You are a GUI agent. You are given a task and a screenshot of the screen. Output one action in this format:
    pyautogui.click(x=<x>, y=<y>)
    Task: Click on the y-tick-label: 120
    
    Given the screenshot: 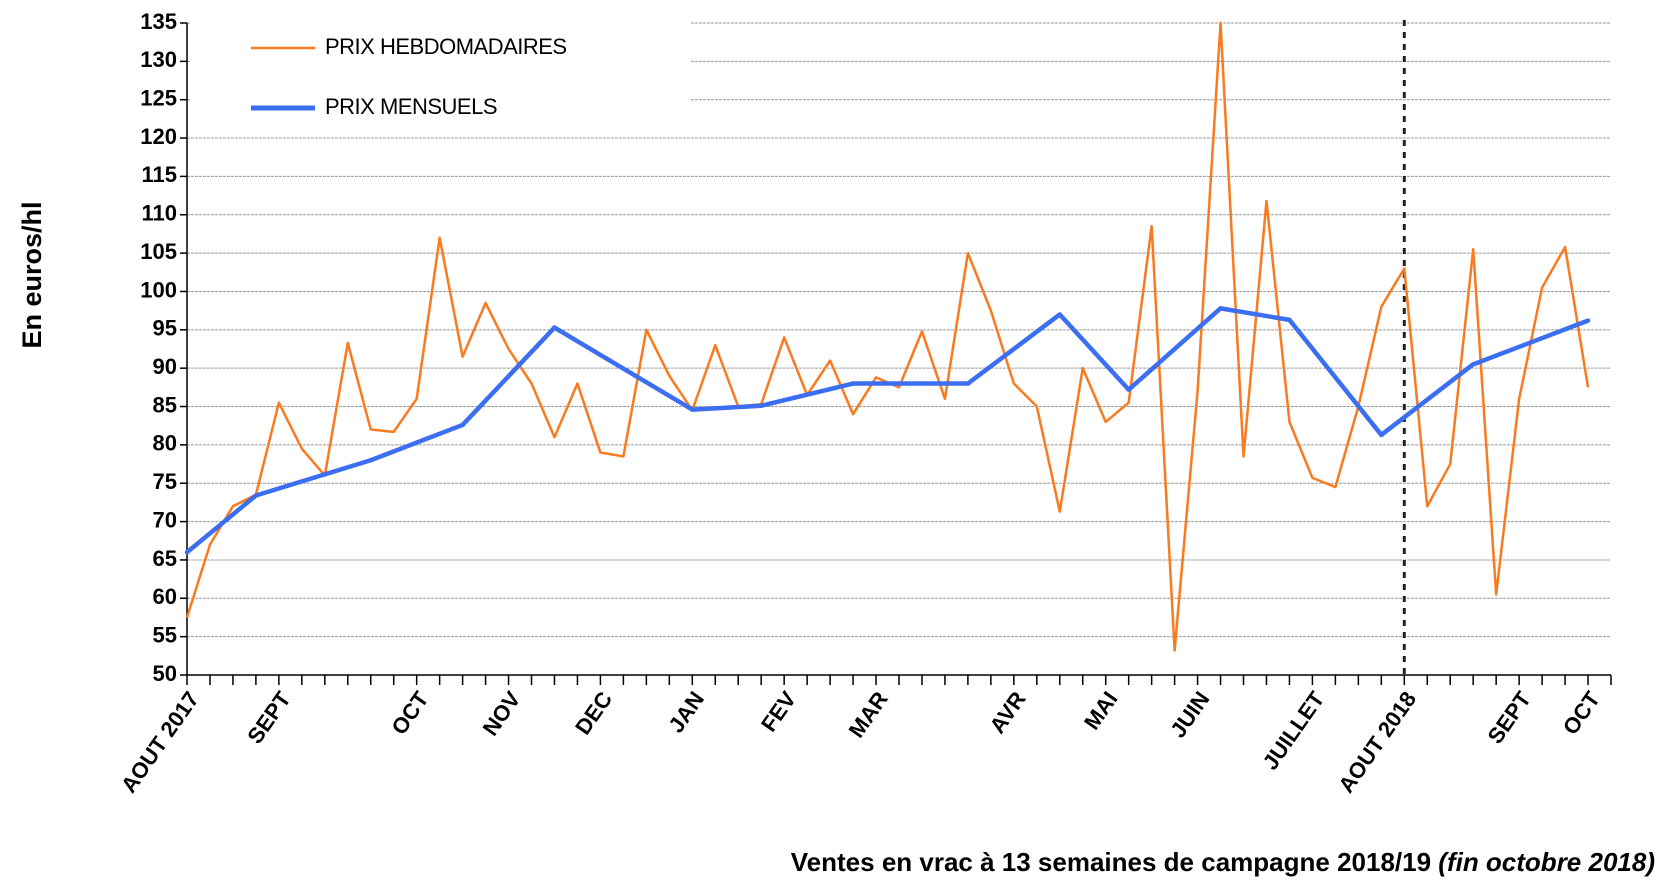 What is the action you would take?
    pyautogui.click(x=158, y=136)
    